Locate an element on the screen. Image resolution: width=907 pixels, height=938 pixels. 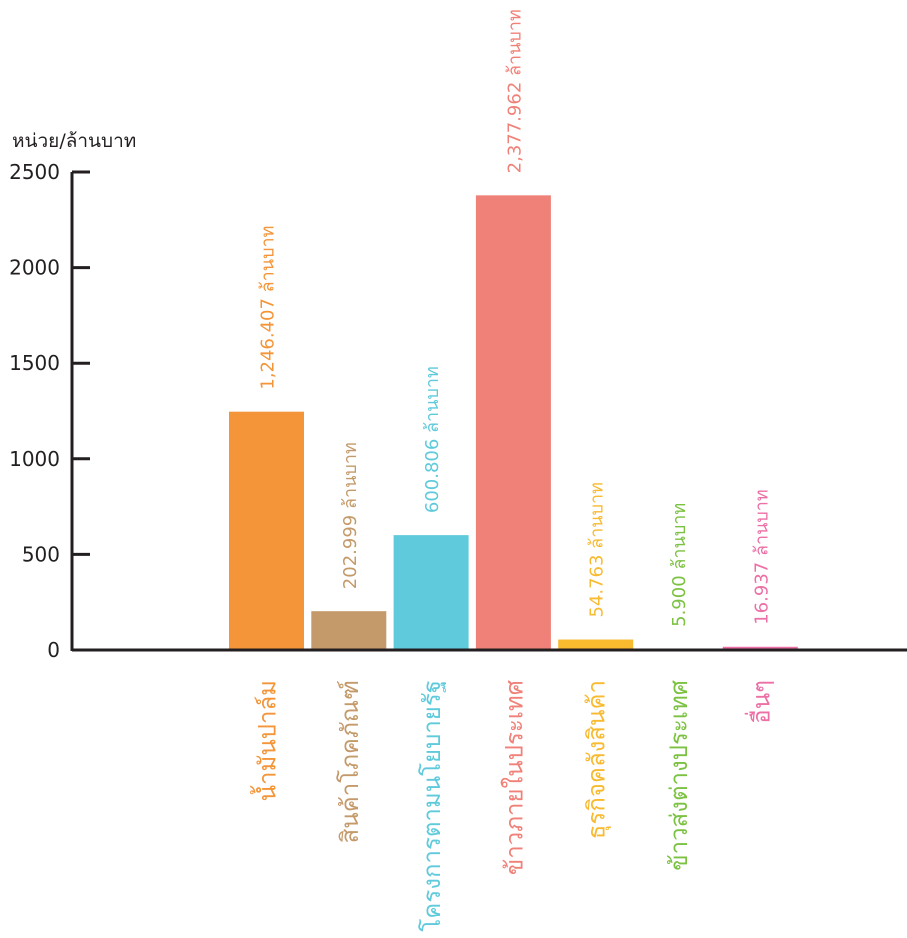
value-label: 5.900 ล้านบาท is located at coordinates (679, 565).